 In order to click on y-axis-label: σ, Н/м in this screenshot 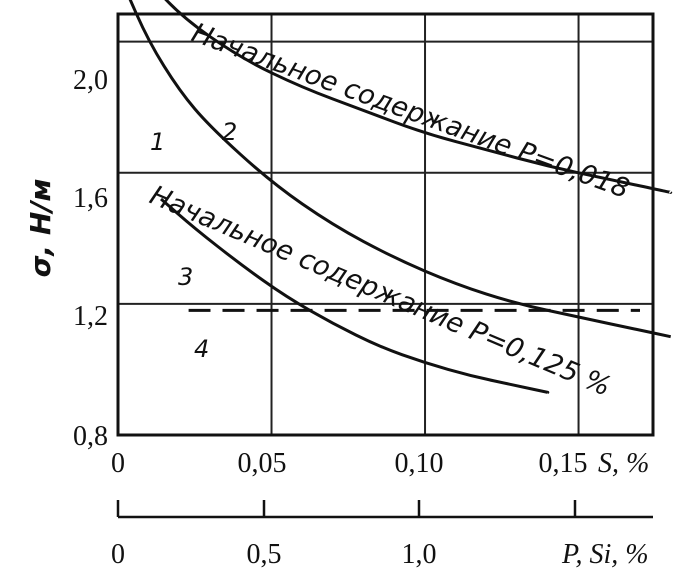, I will do `click(40, 228)`.